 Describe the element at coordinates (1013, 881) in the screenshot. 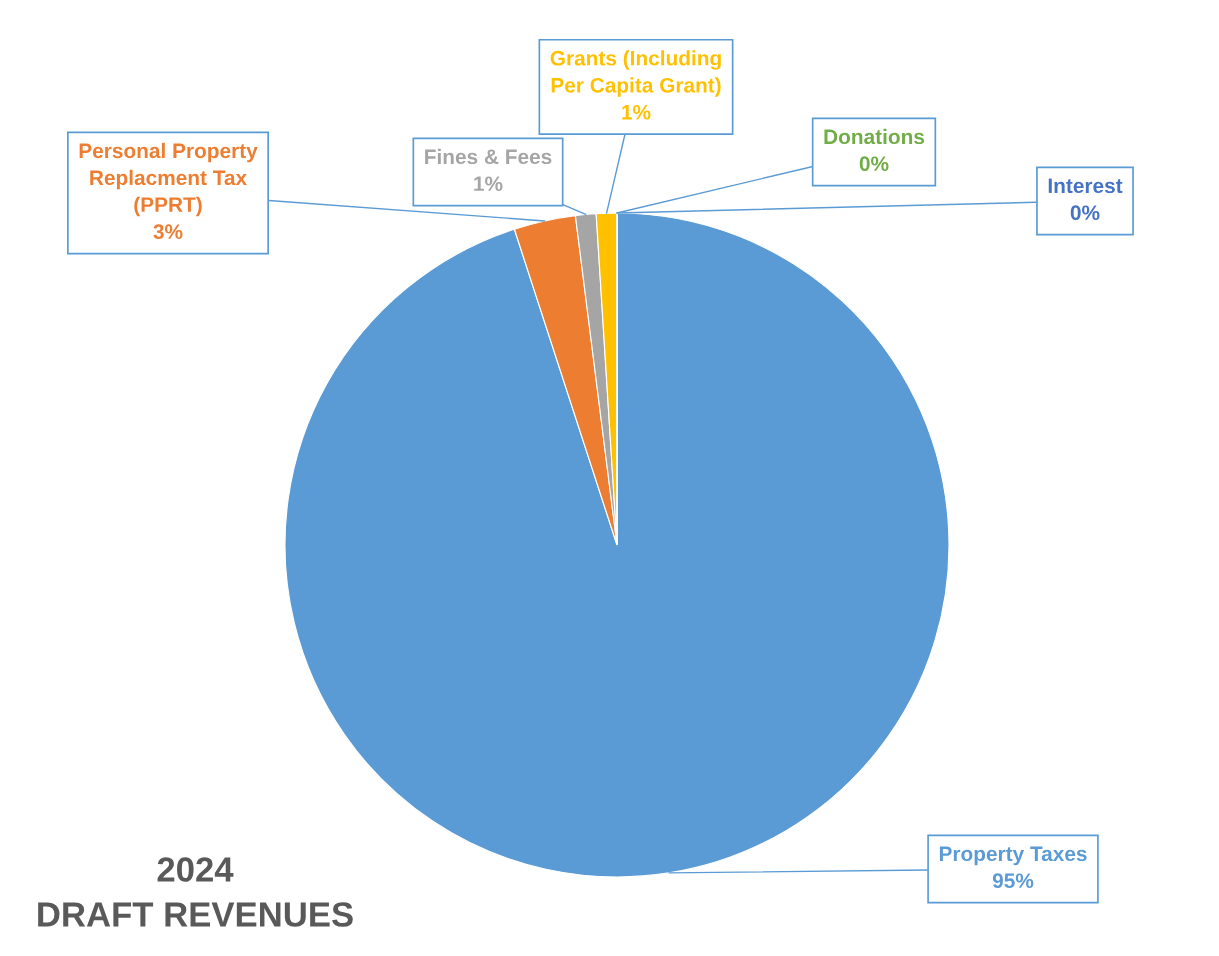

I see `data-label: 95%` at that location.